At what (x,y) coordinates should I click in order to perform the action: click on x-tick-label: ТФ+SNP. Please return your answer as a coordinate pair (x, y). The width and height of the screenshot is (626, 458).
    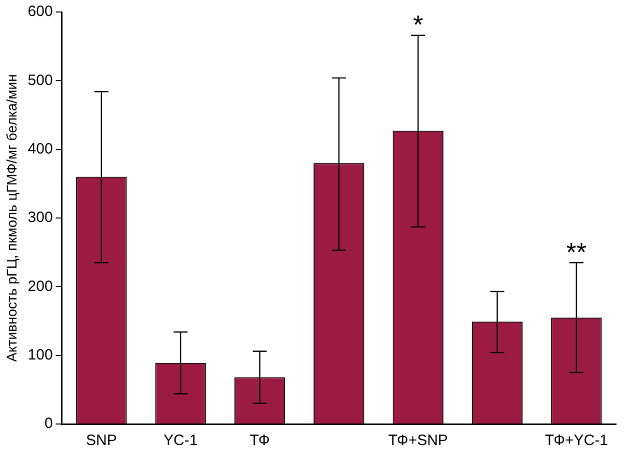
    Looking at the image, I should click on (418, 441).